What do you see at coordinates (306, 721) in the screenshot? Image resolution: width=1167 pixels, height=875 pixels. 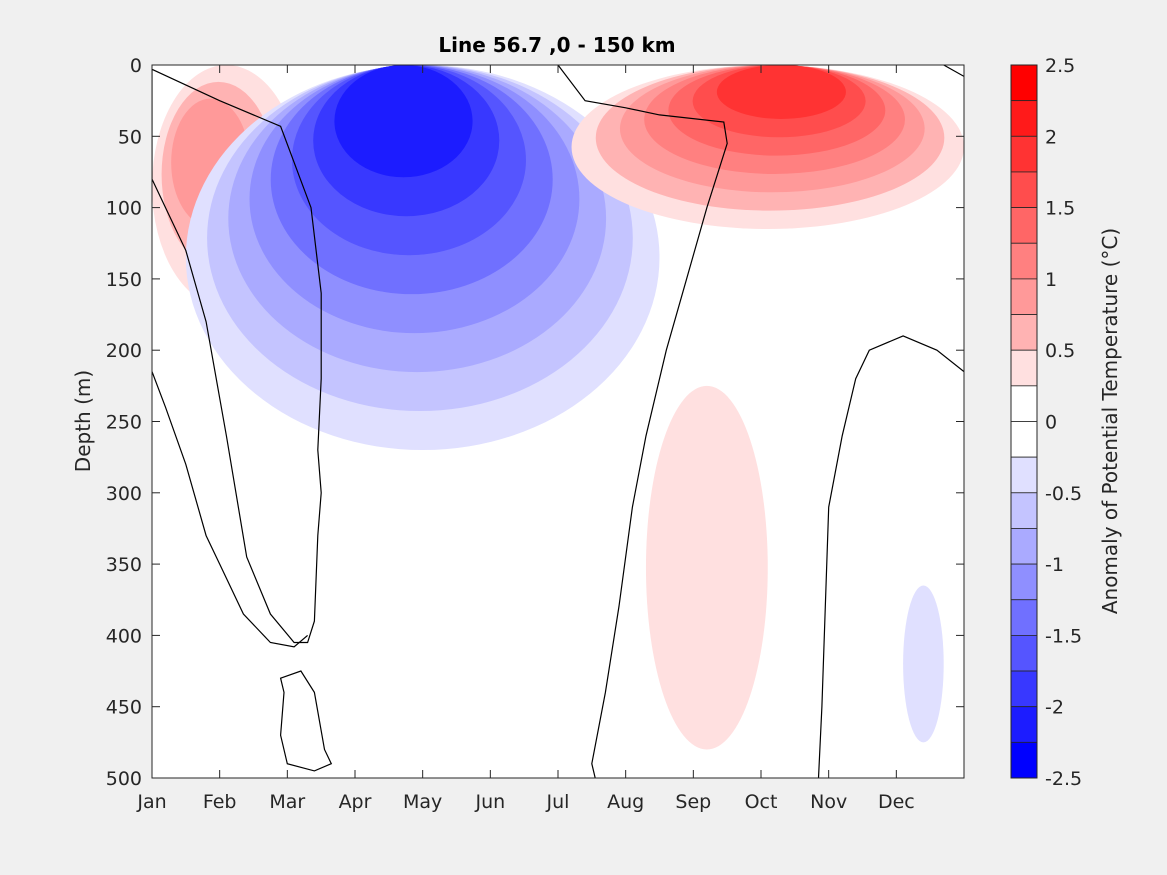 I see `zero-contour-mar-loop` at bounding box center [306, 721].